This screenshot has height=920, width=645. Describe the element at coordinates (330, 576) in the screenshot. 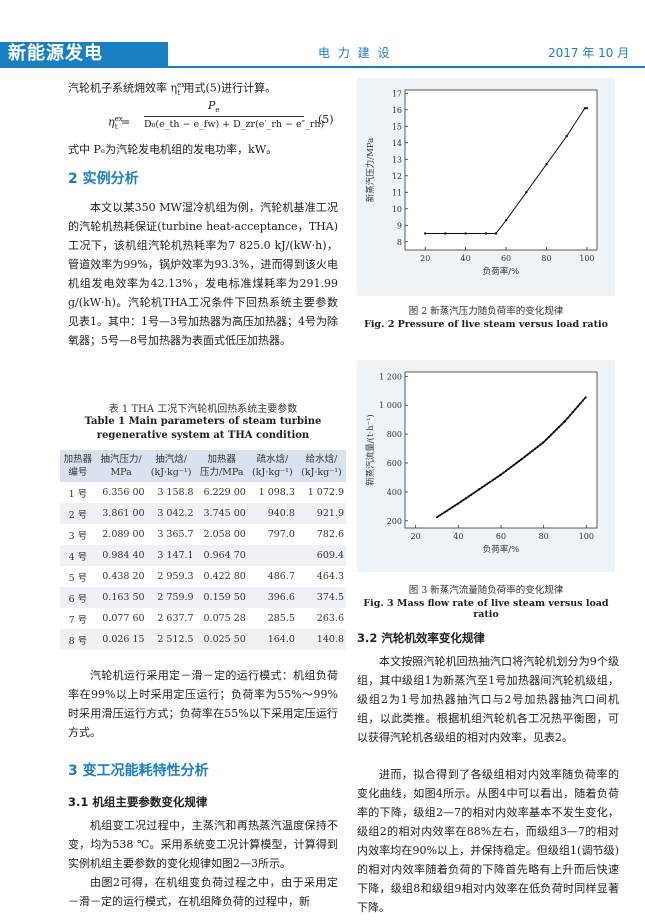

I see `table-cell: 464.3` at that location.